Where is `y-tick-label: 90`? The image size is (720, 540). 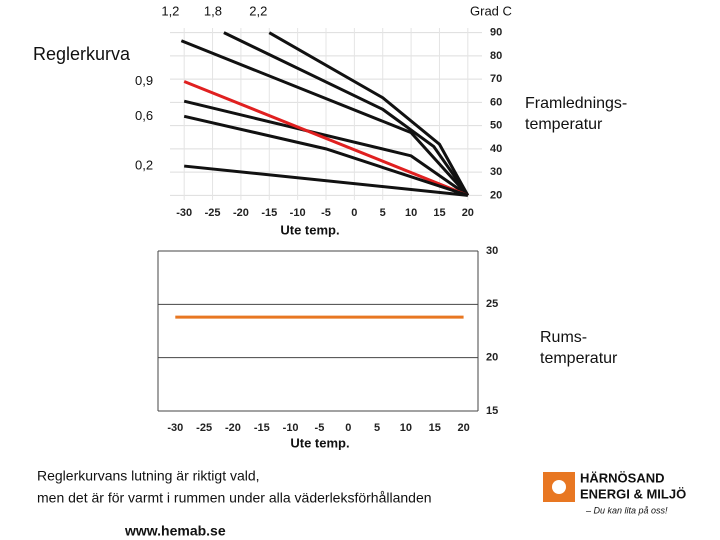 y-tick-label: 90 is located at coordinates (496, 33).